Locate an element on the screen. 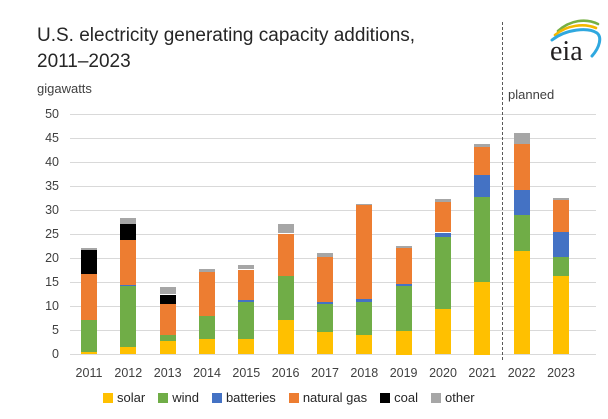 This screenshot has width=608, height=419. bar-segment-wind-2011 is located at coordinates (89, 335).